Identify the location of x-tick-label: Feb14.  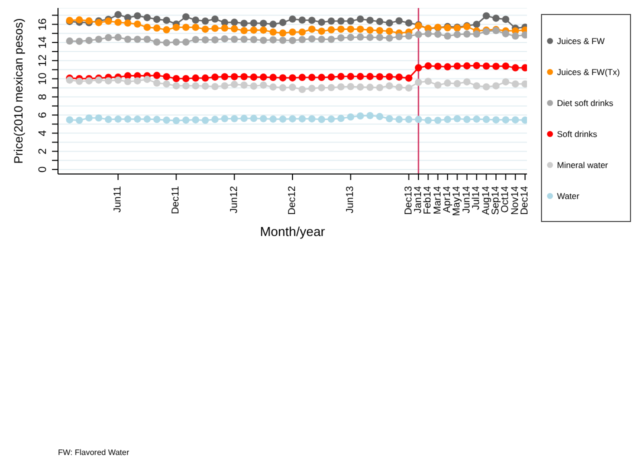
(428, 200).